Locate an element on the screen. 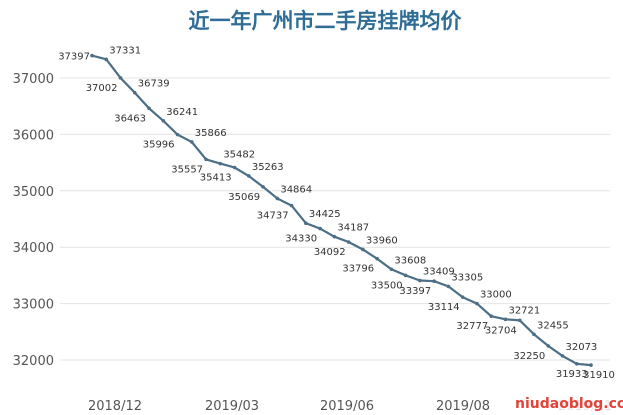 The width and height of the screenshot is (623, 415). data-label: 33500 is located at coordinates (387, 285).